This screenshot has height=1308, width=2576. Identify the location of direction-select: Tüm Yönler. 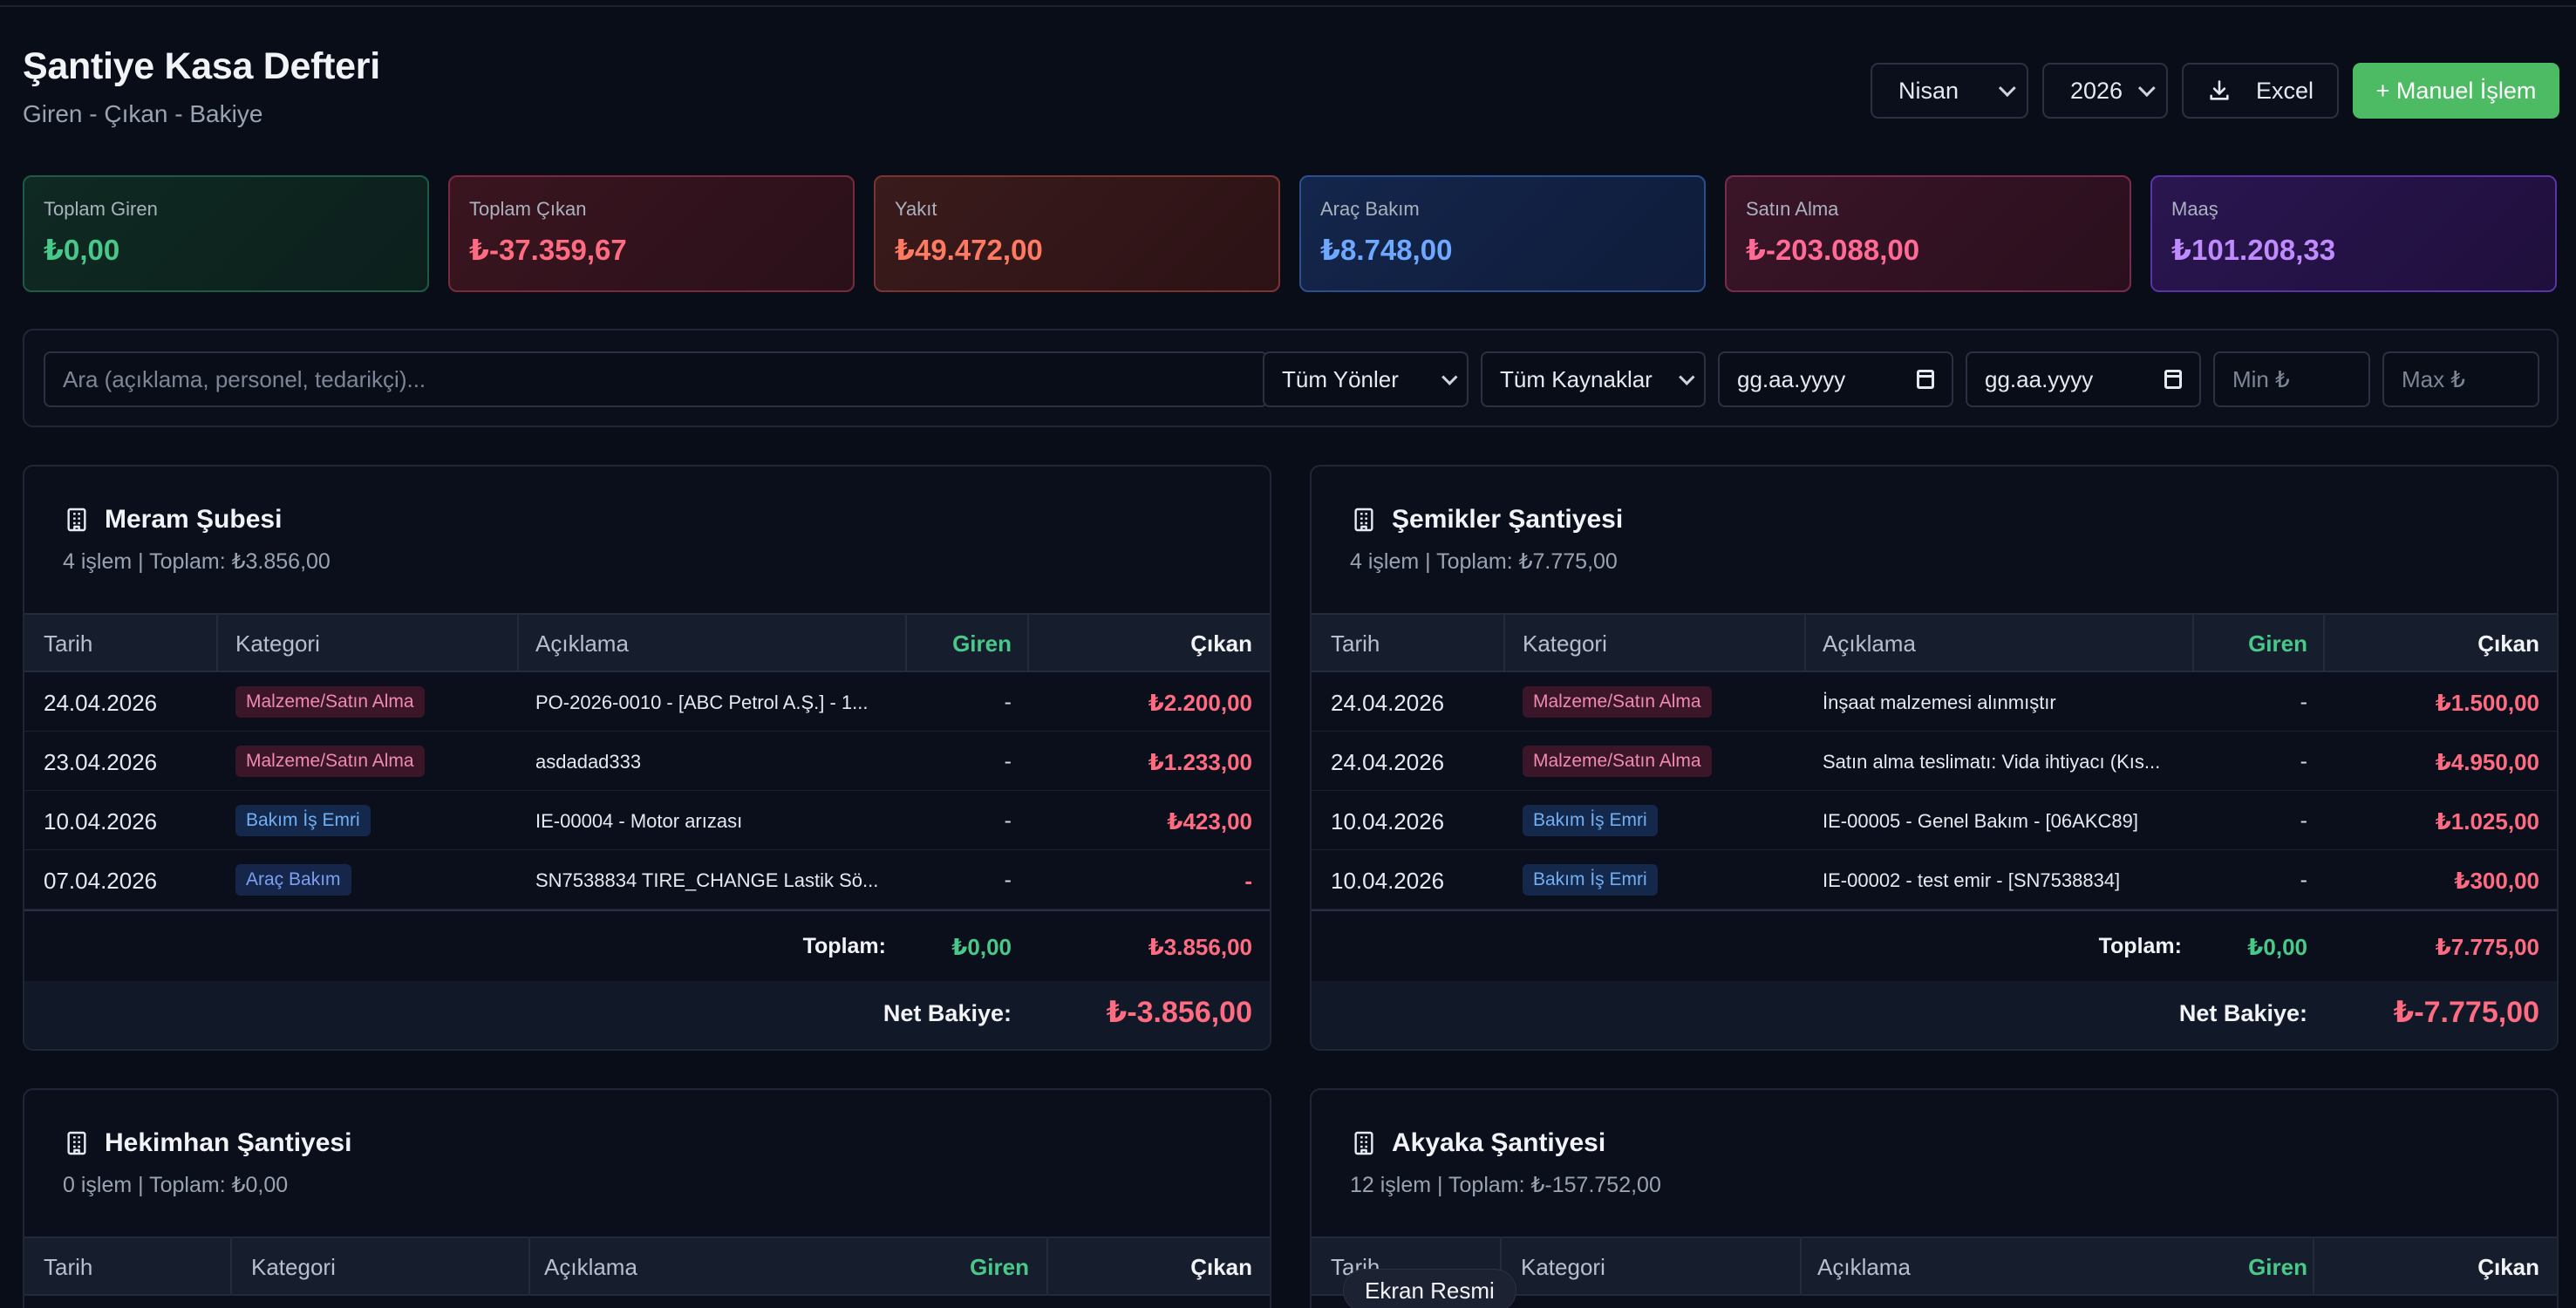
(1366, 379).